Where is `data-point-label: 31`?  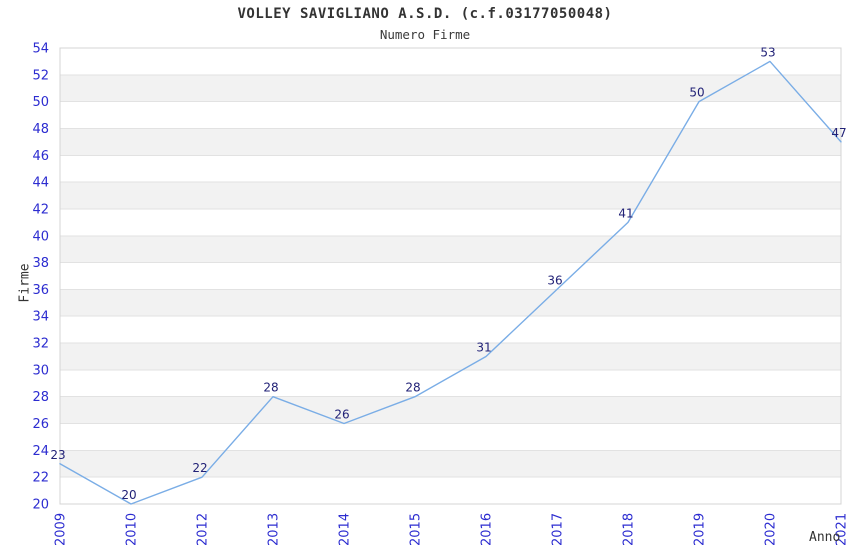 data-point-label: 31 is located at coordinates (483, 347).